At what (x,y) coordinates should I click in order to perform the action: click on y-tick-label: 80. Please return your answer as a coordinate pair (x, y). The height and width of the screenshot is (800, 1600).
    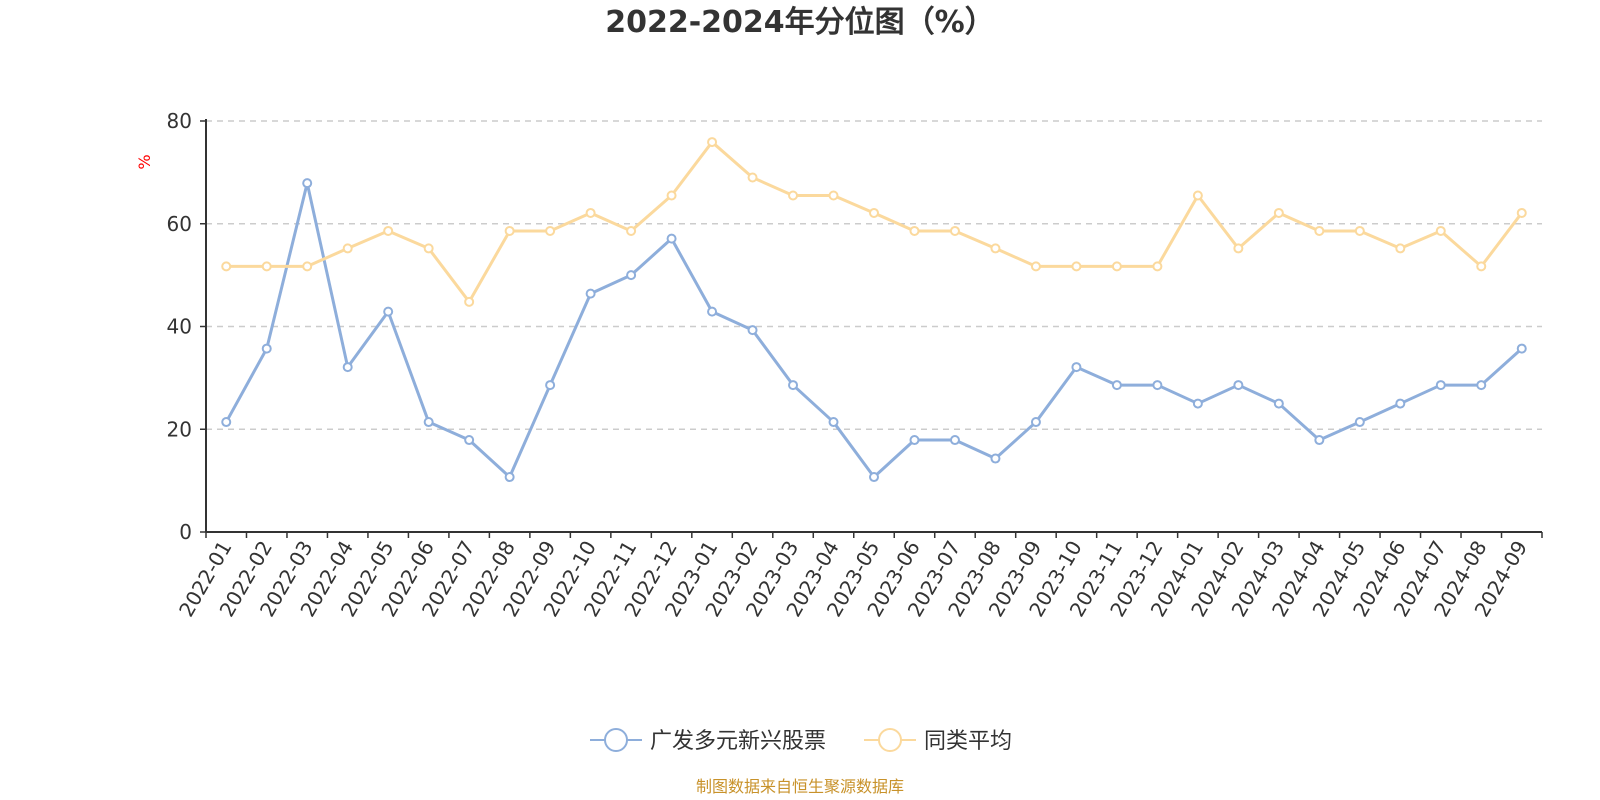
    Looking at the image, I should click on (179, 121).